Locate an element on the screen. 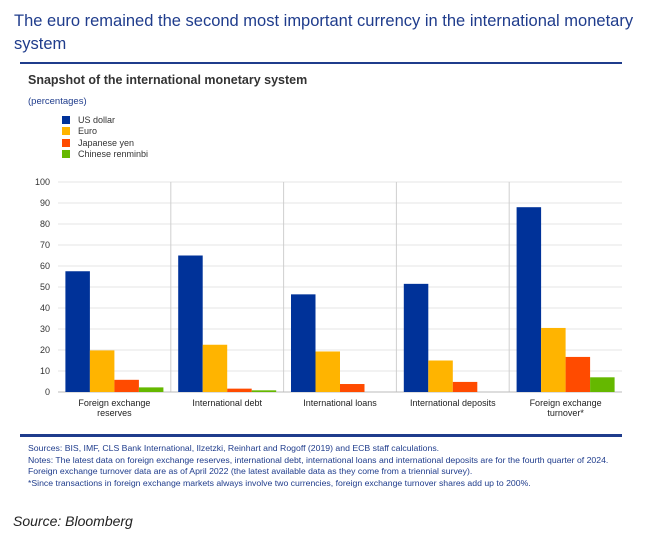 This screenshot has width=650, height=540. y-tick-label: 40 is located at coordinates (45, 308).